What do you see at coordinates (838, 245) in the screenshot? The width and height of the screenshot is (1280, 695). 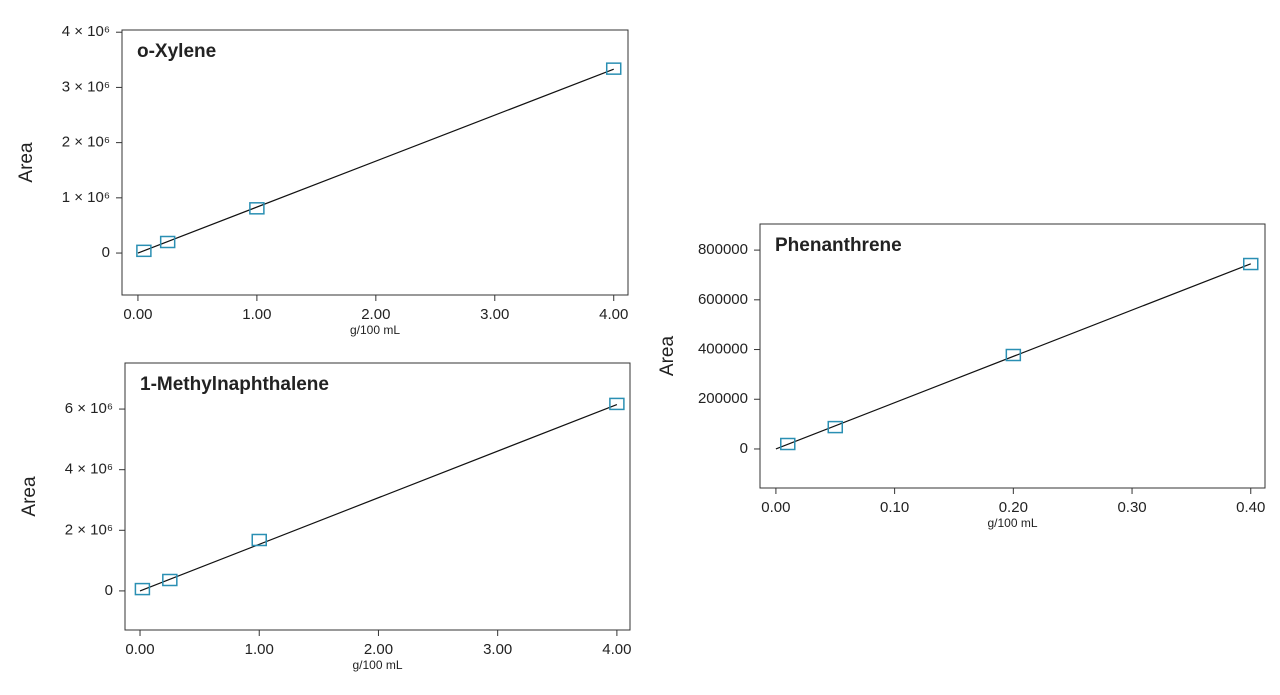 I see `chart-title: Phenanthrene` at bounding box center [838, 245].